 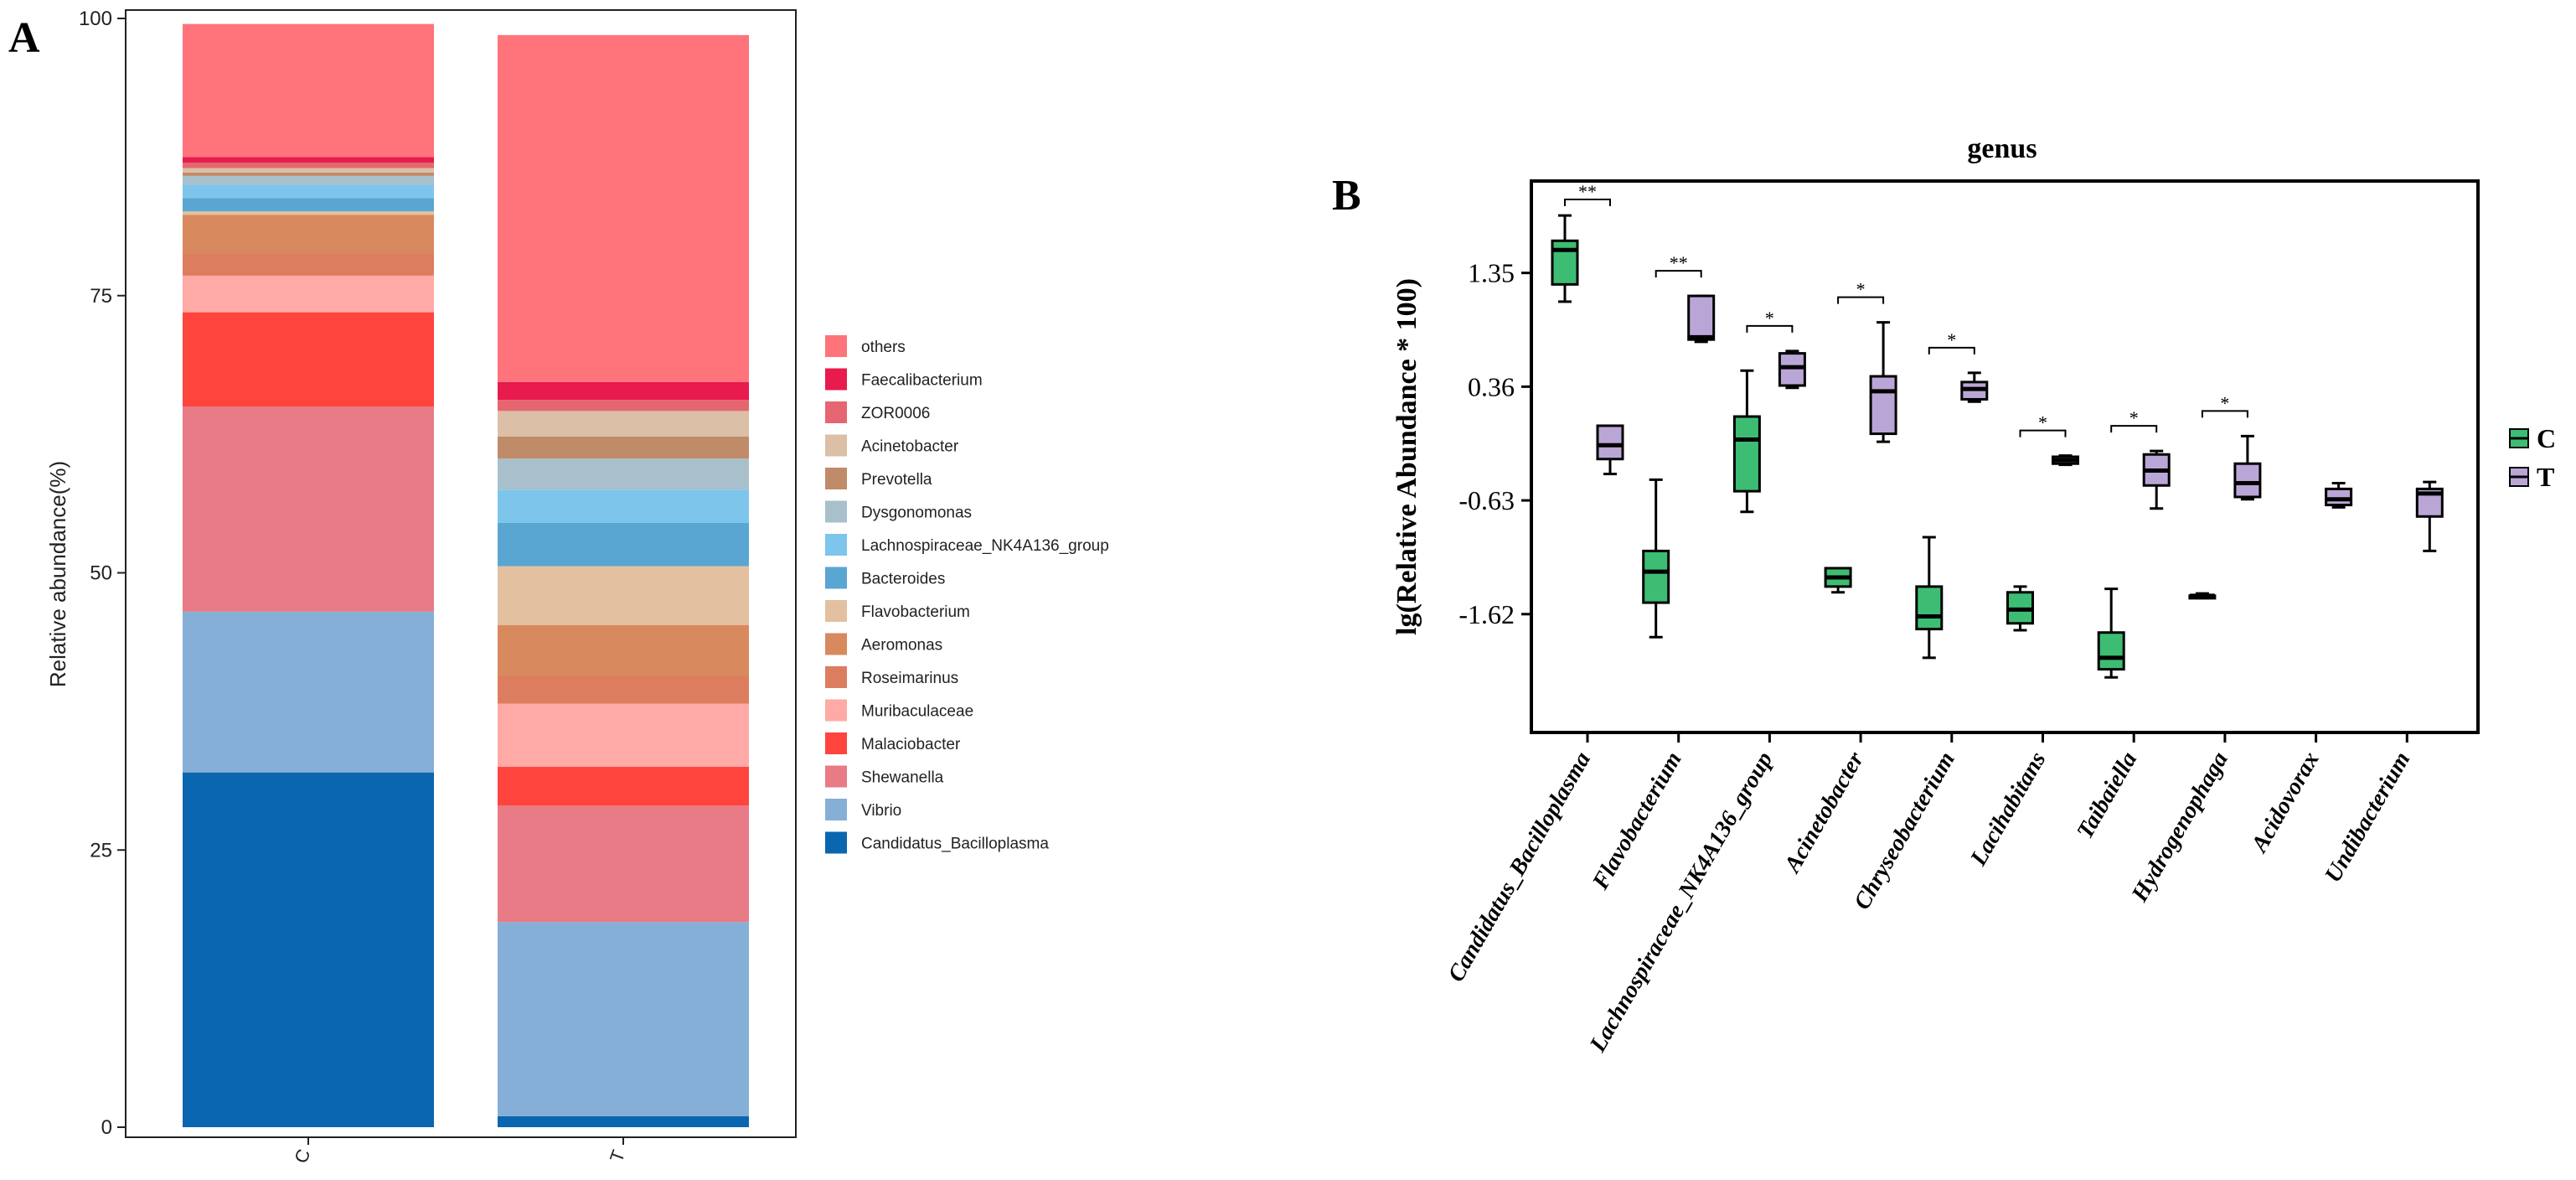 I want to click on bar-segment-c-candidatus-bacilloplasma, so click(x=308, y=949).